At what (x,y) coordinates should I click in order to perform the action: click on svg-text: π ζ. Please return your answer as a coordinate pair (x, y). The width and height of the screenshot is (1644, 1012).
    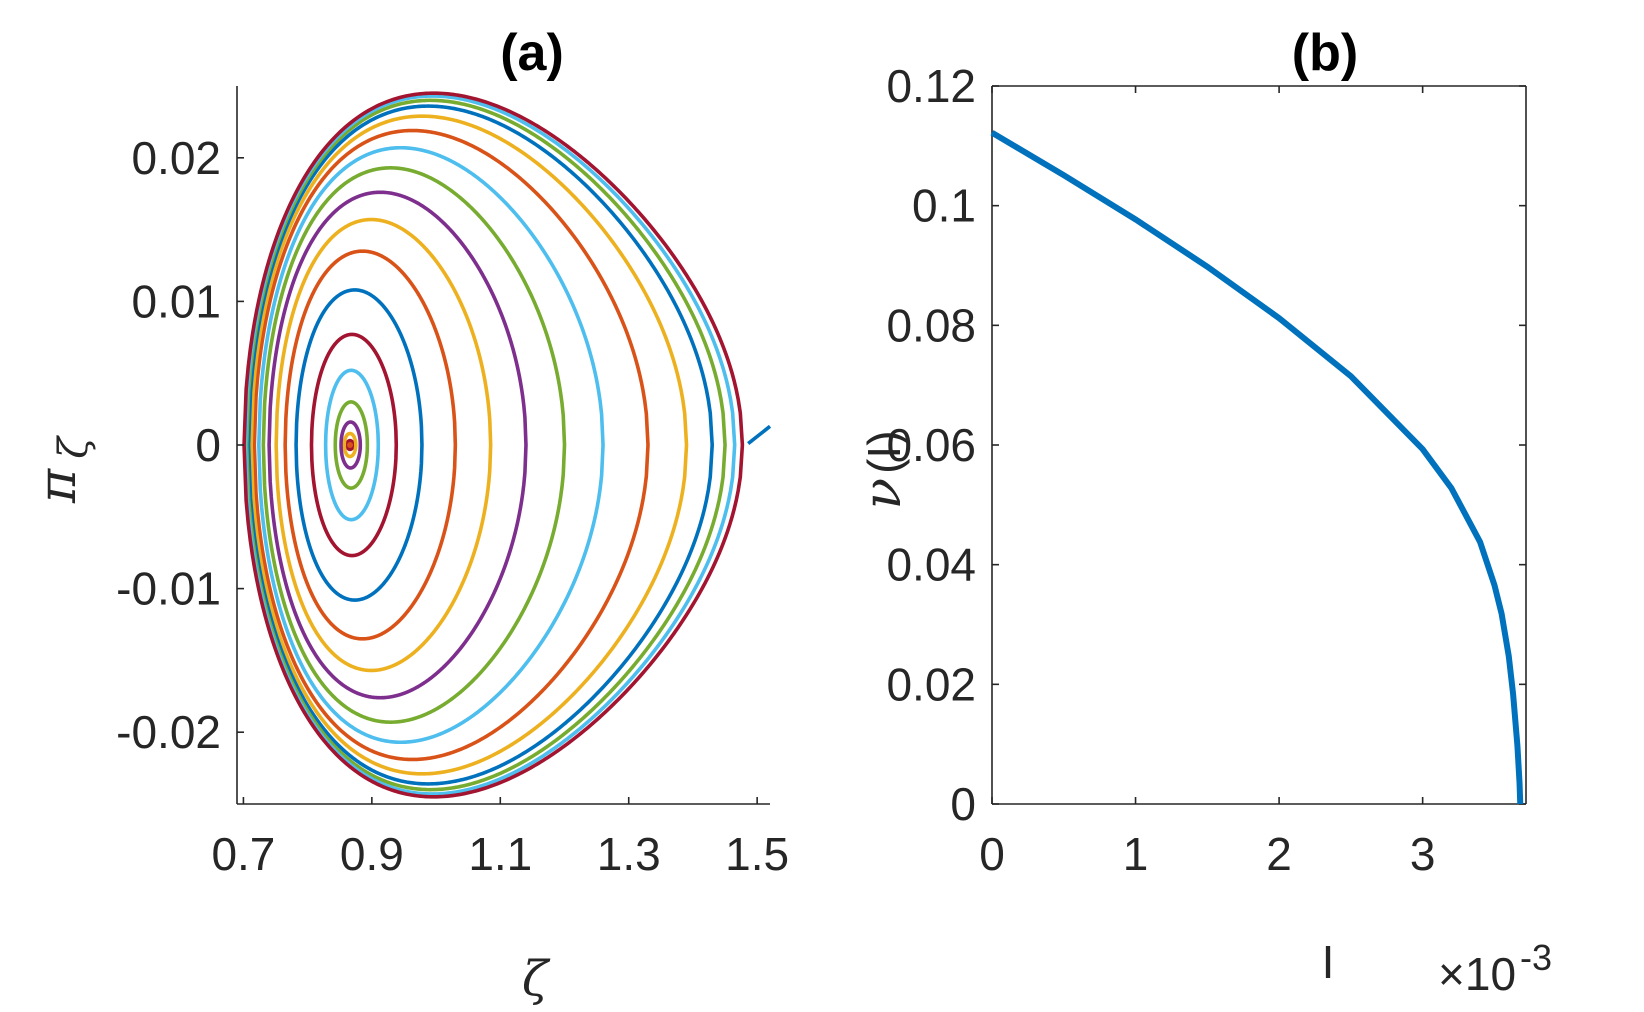
    Looking at the image, I should click on (62, 469).